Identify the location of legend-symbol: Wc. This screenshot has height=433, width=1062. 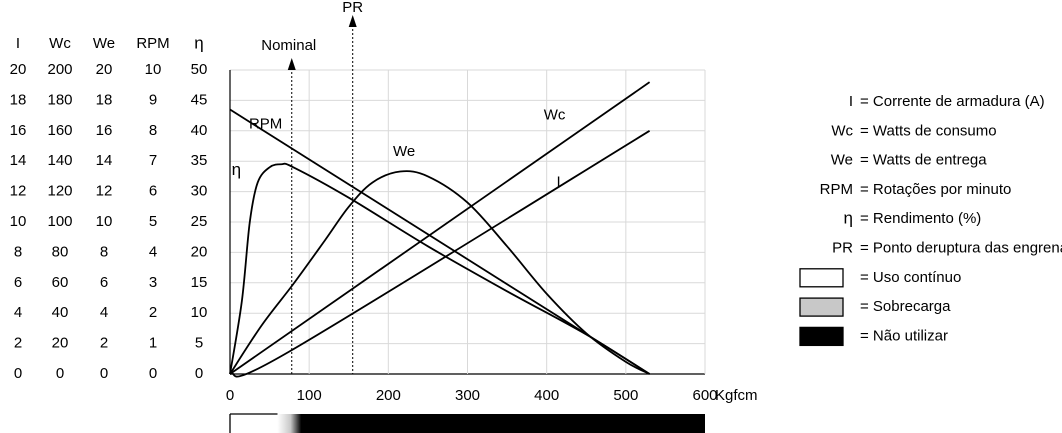
(842, 130).